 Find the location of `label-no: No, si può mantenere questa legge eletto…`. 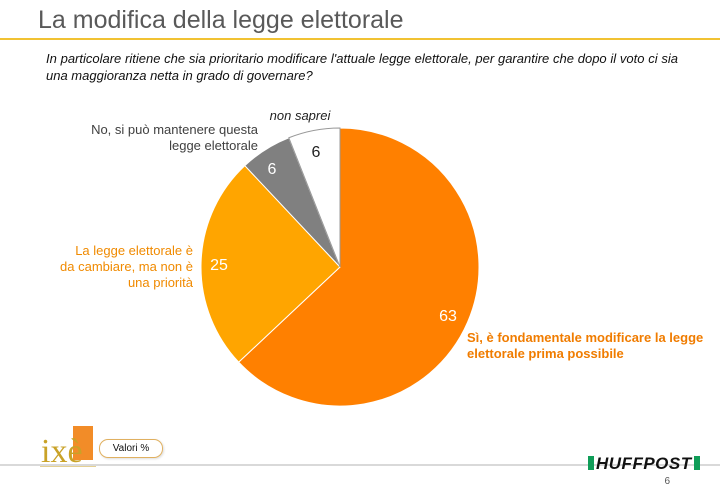

label-no: No, si può mantenere questa legge eletto… is located at coordinates (174, 137).